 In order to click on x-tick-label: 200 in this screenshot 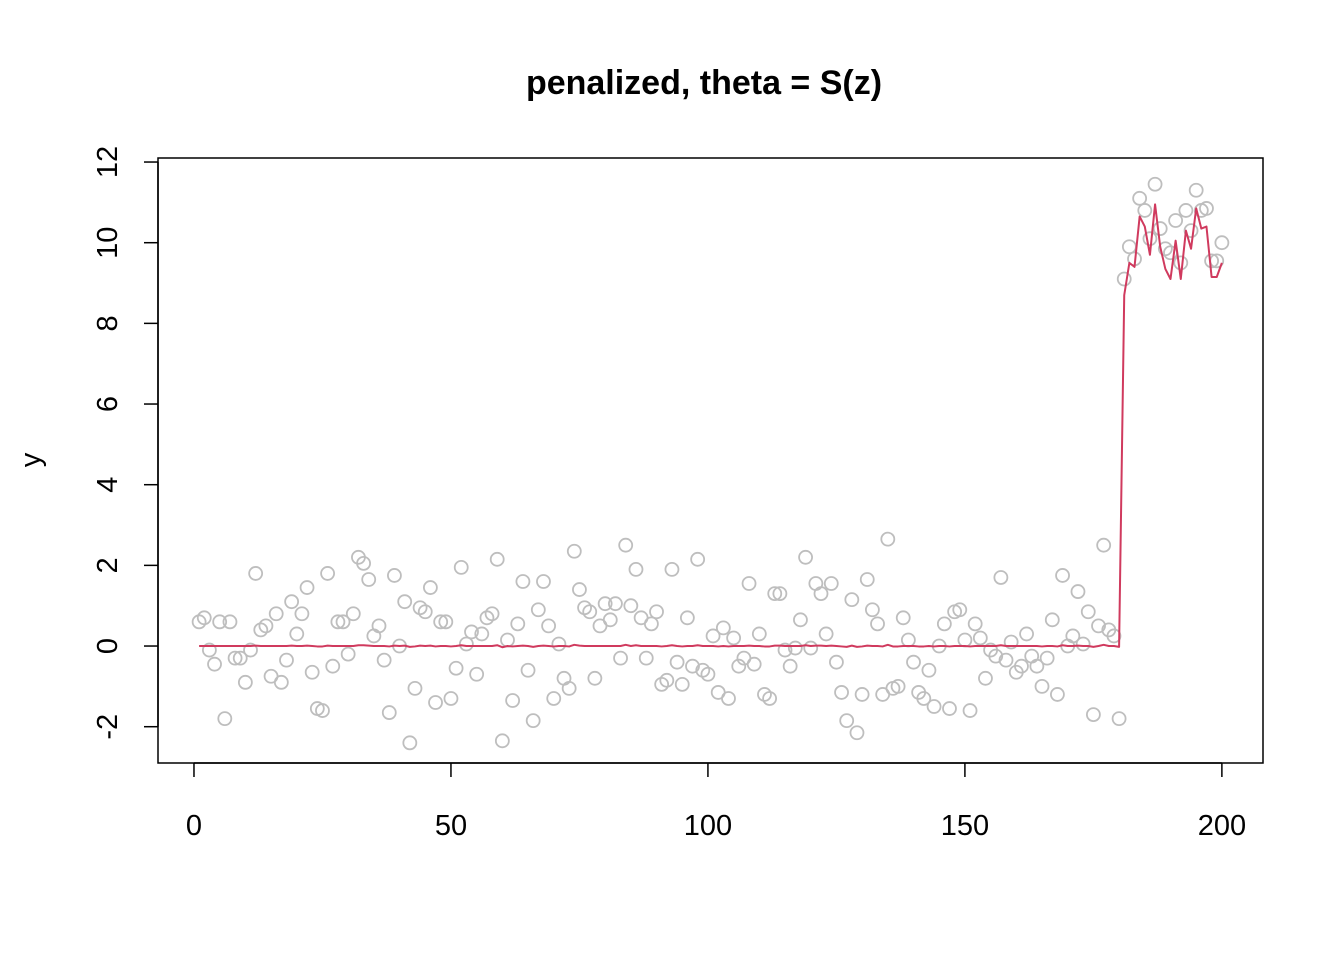, I will do `click(1222, 826)`.